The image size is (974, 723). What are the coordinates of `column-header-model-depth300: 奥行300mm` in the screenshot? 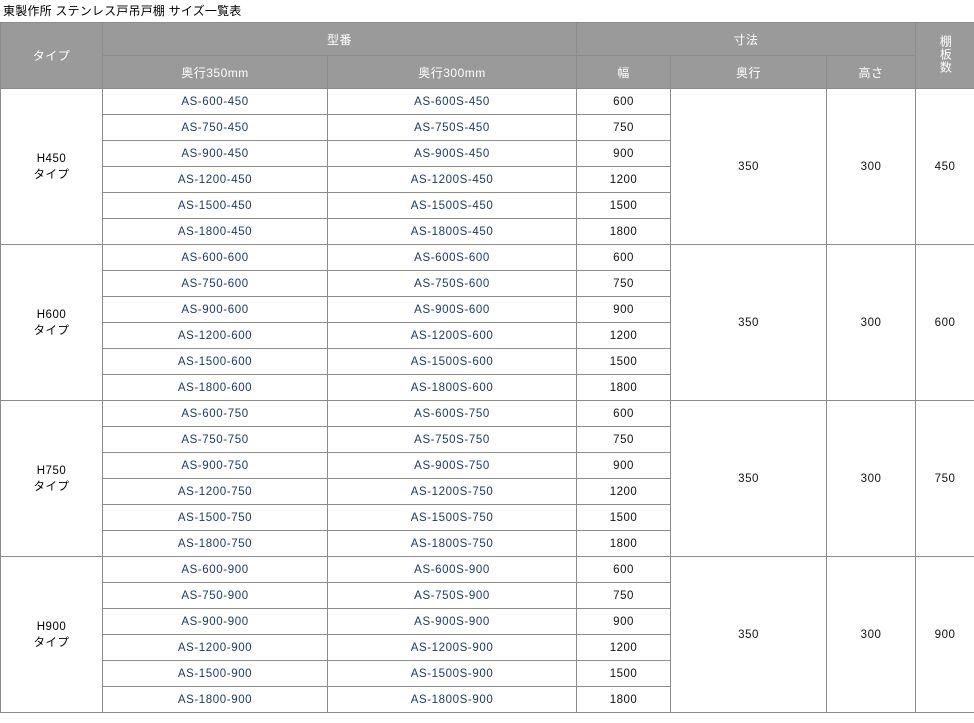 It's located at (452, 72).